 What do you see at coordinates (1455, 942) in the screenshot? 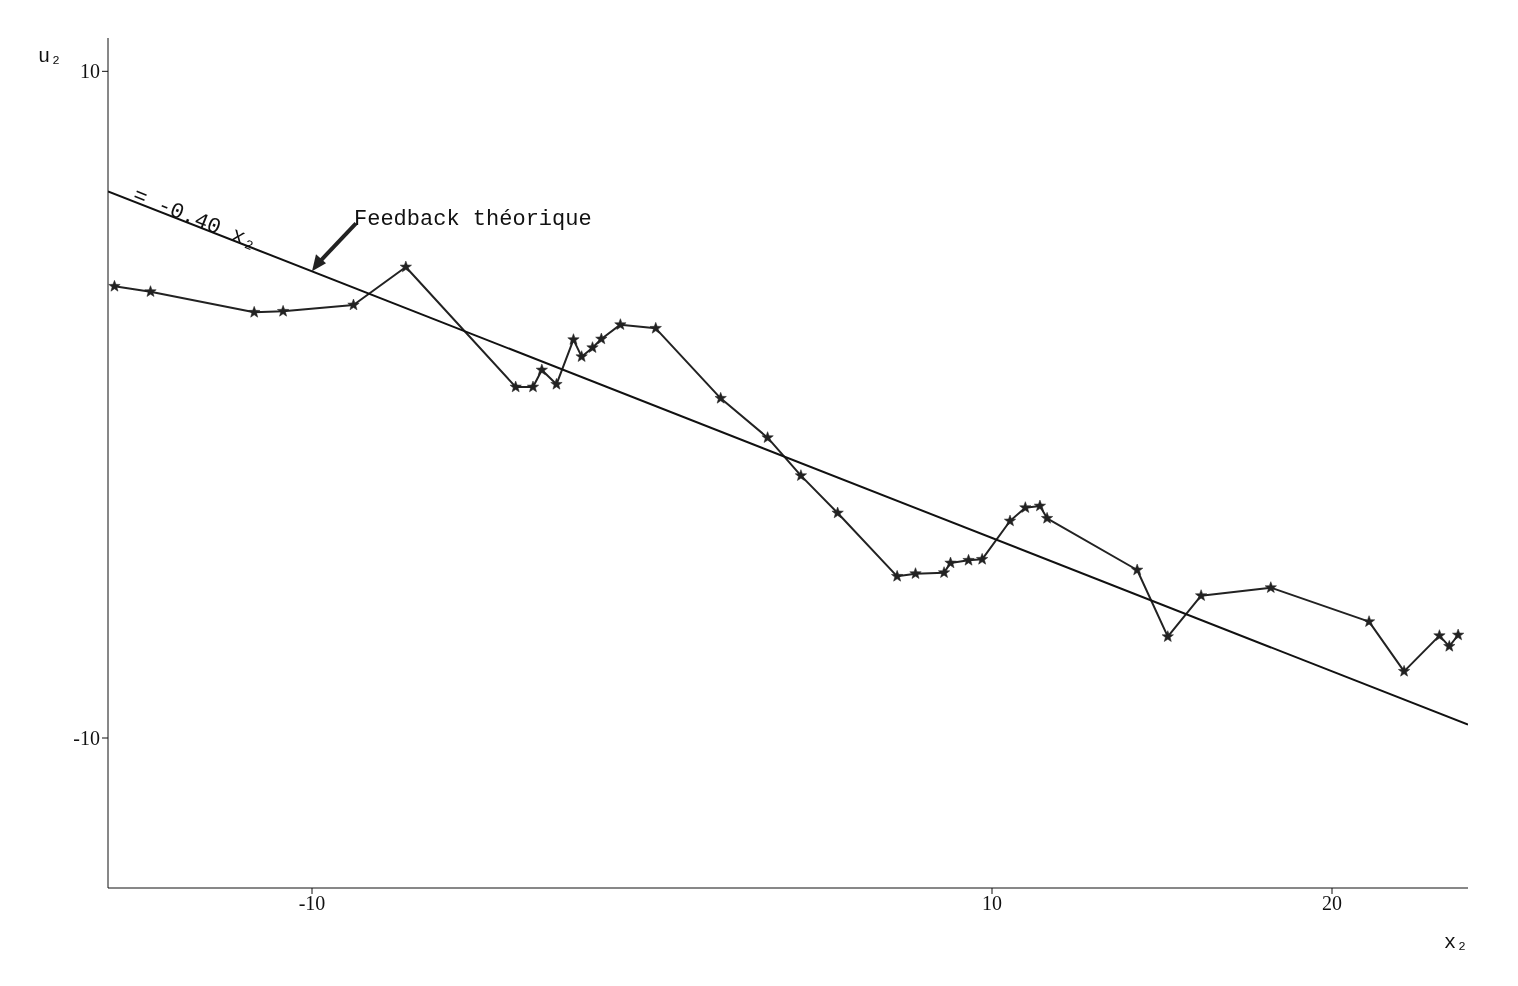
I see `x-axis-title: x₂` at bounding box center [1455, 942].